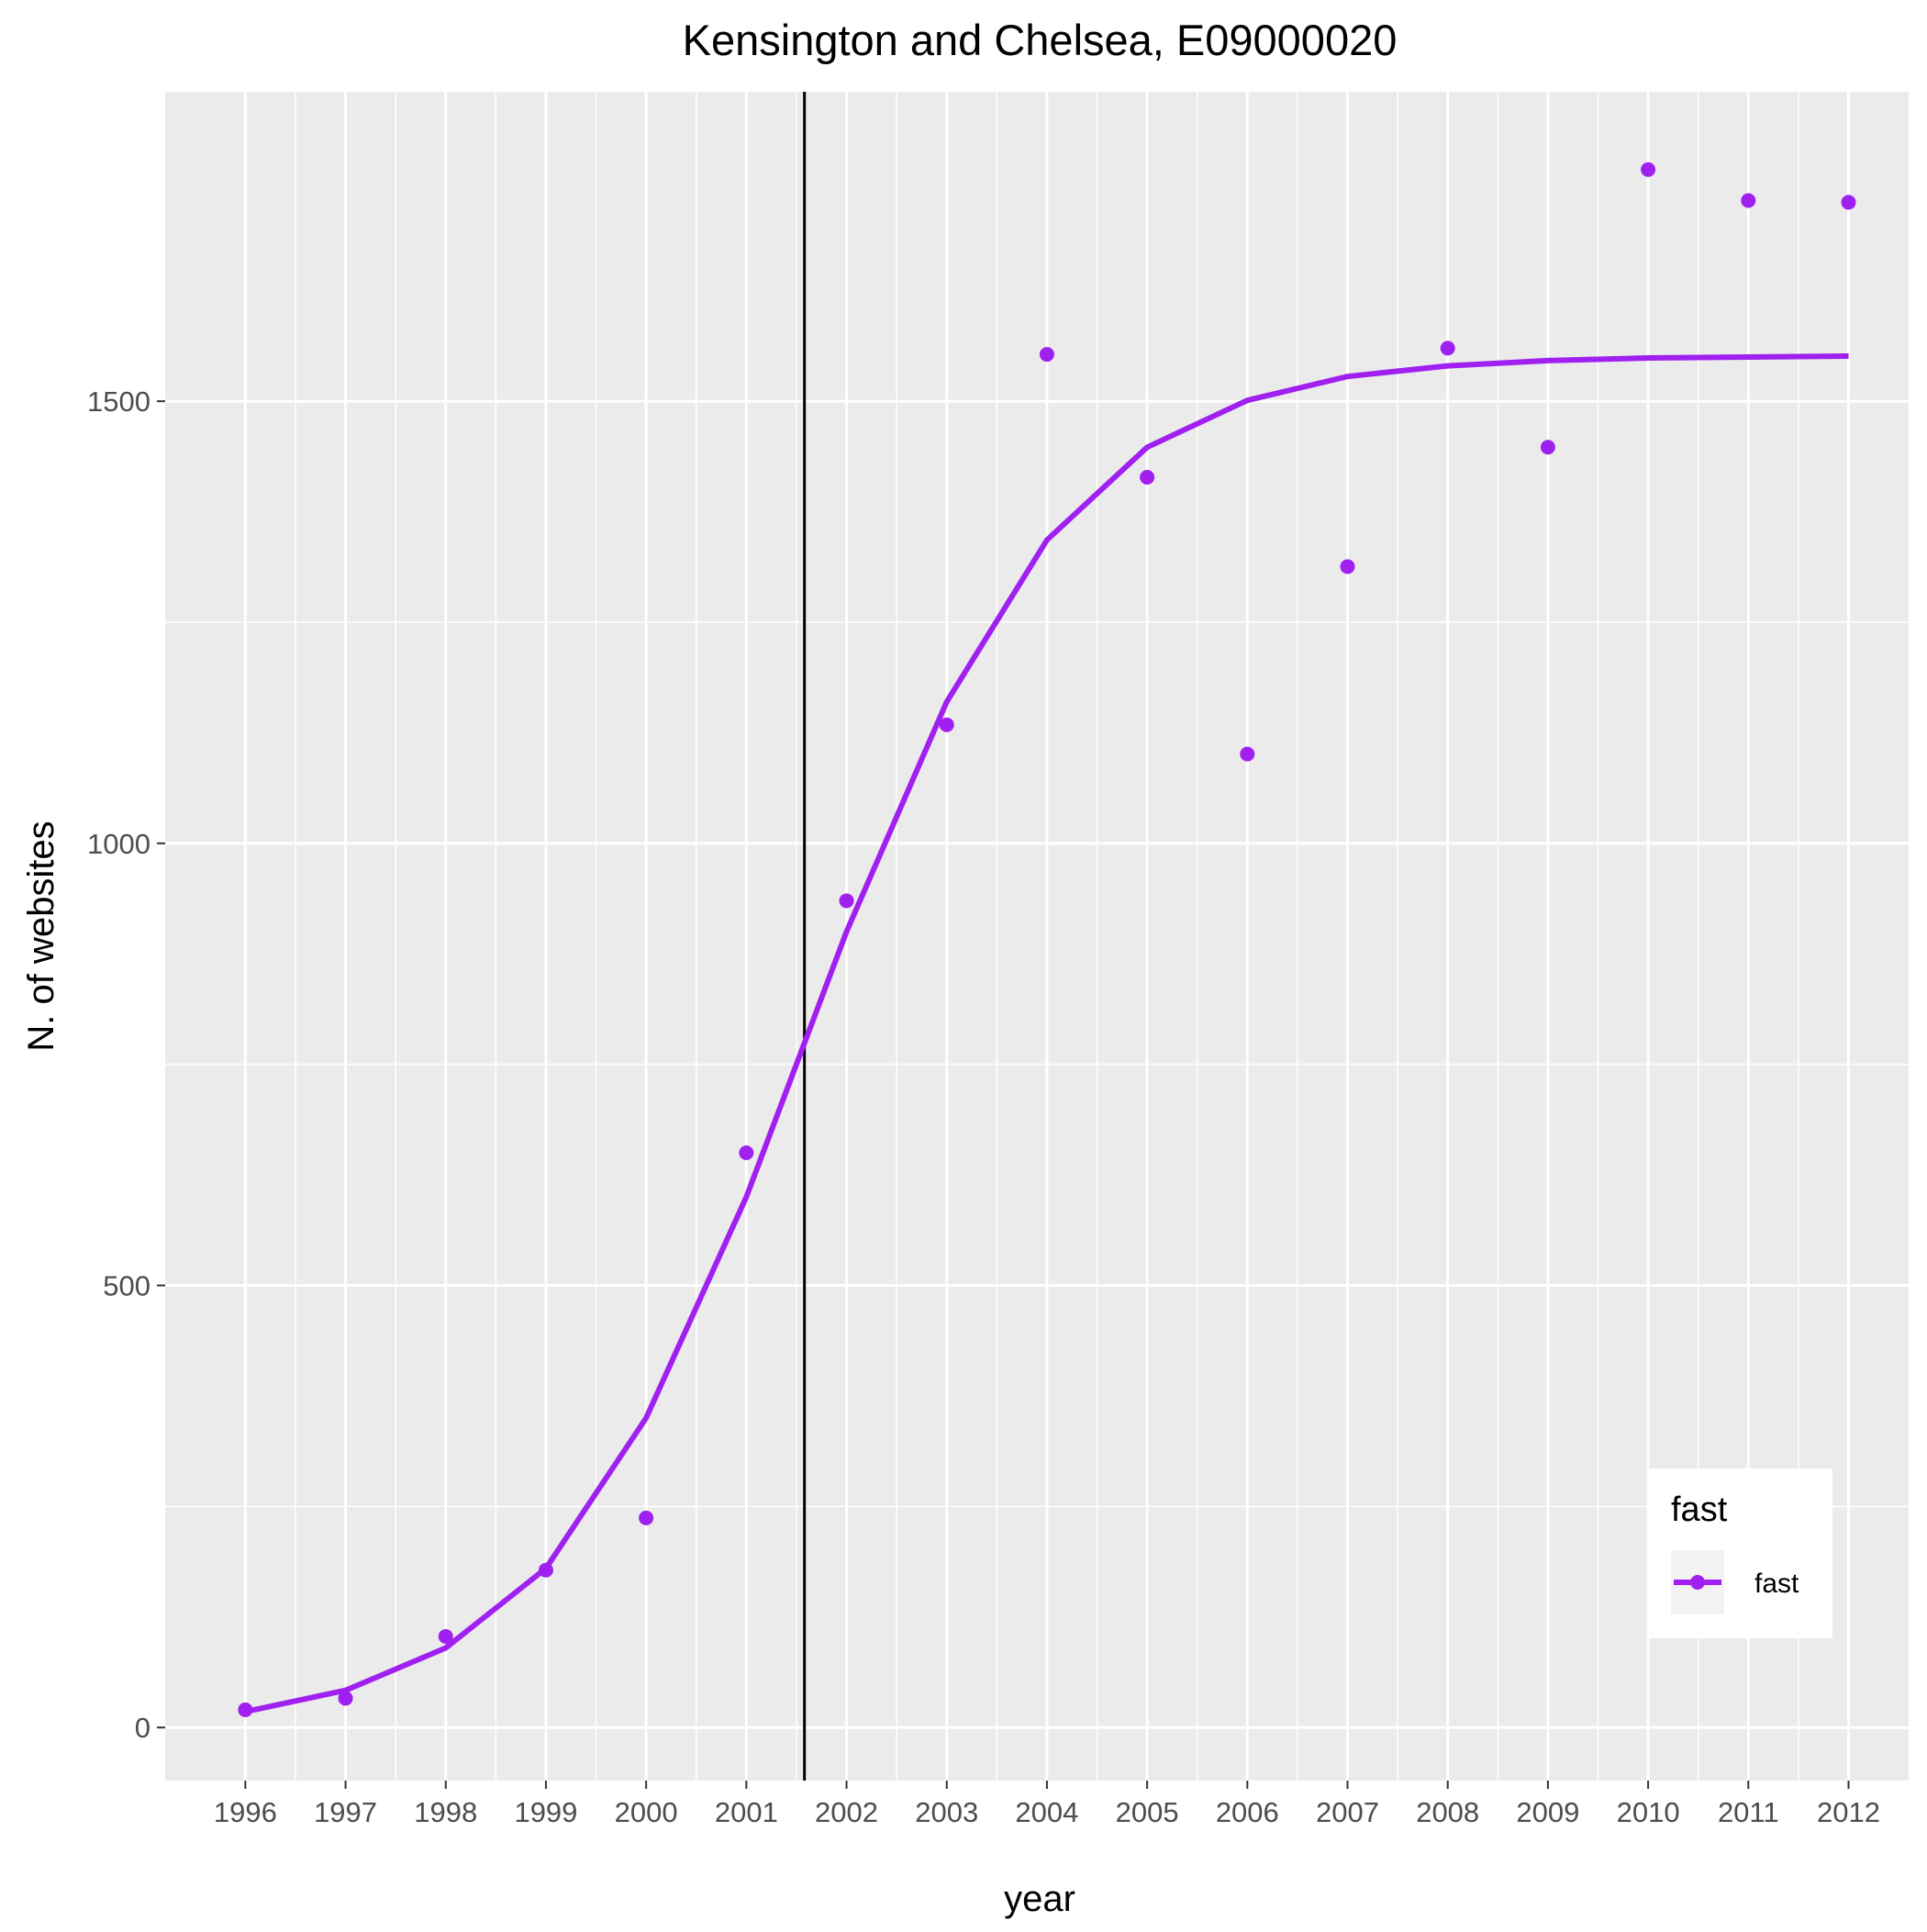 Image resolution: width=1927 pixels, height=1932 pixels. Describe the element at coordinates (41, 936) in the screenshot. I see `y-axis-title: N. of websites` at that location.